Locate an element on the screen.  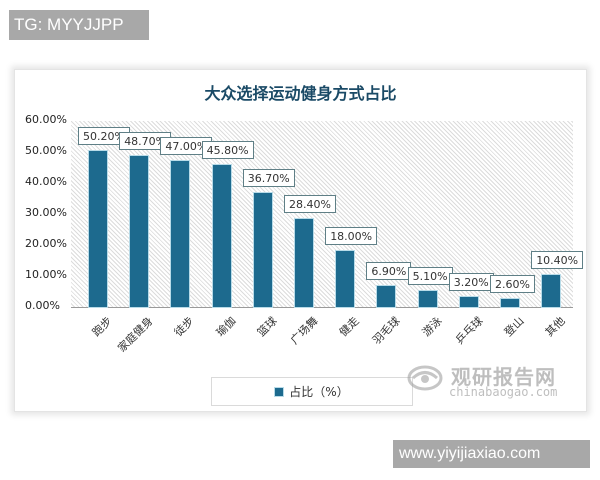
chart-title: 大众选择运动健身方式占比 is located at coordinates (300, 93).